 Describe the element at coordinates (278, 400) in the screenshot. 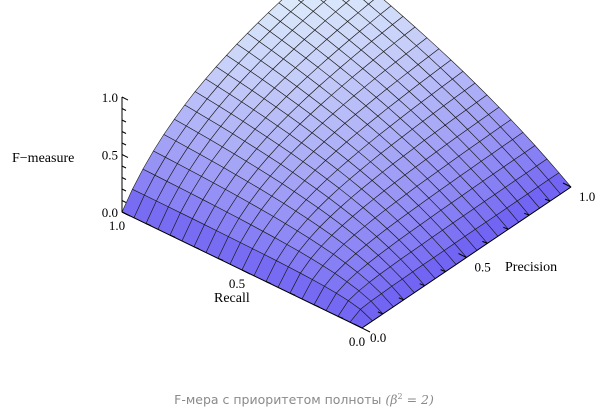

I see `caption-text: F-мера с приоритетом полноты` at that location.